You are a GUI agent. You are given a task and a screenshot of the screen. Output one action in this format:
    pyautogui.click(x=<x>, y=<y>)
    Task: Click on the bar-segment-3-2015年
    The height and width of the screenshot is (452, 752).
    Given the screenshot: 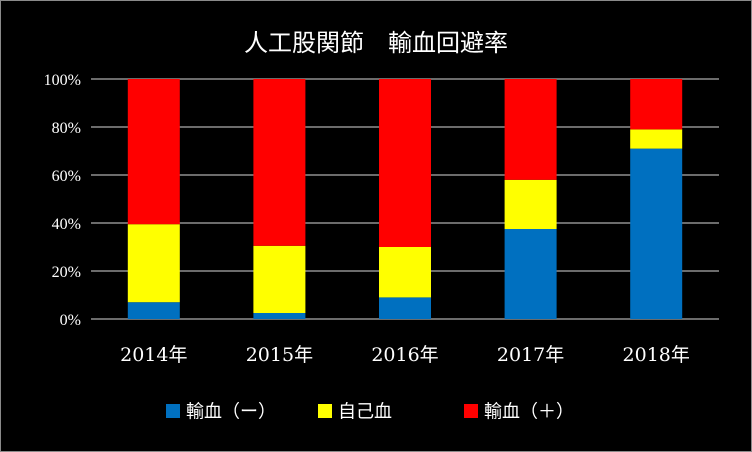 What is the action you would take?
    pyautogui.click(x=279, y=162)
    